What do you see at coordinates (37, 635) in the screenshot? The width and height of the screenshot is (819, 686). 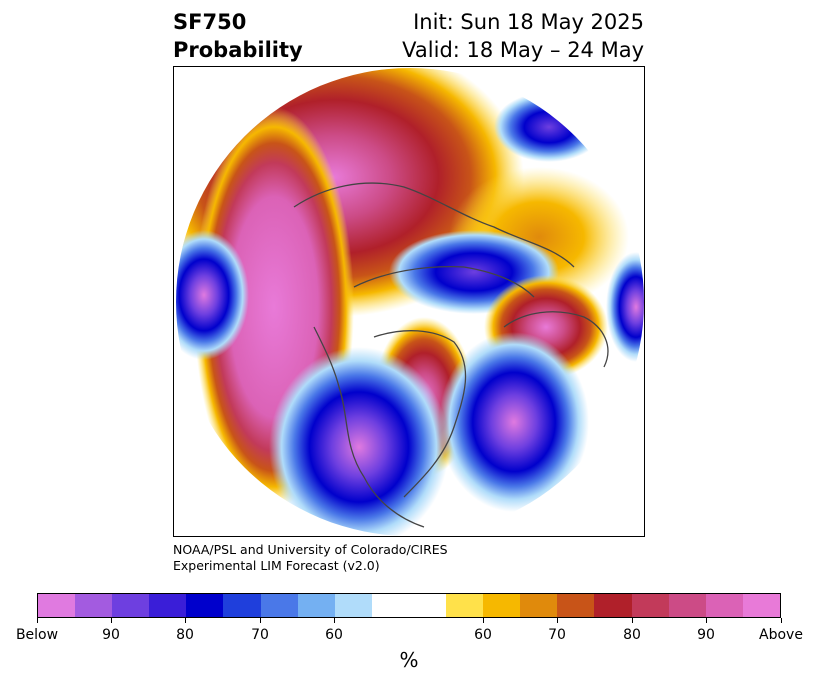 I see `colorbar-tick-label: Below` at bounding box center [37, 635].